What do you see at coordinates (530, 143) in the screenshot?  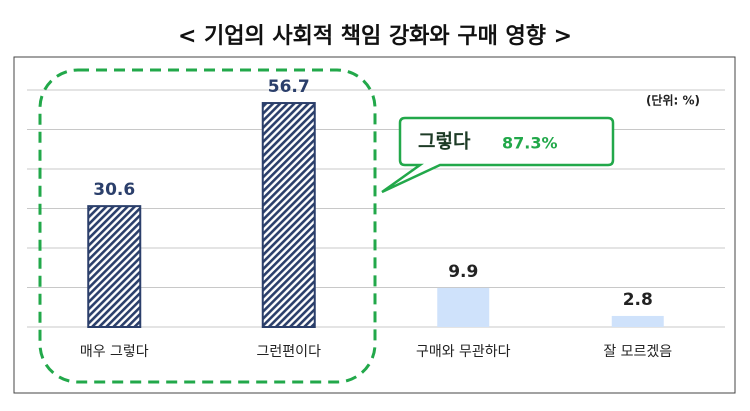 I see `callout-value: 87.3%` at bounding box center [530, 143].